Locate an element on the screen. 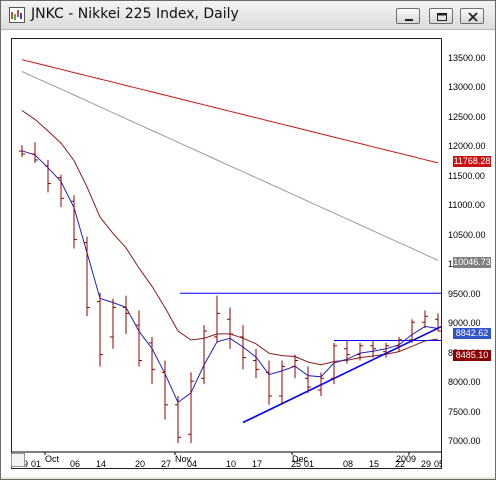 This screenshot has height=480, width=496. price-tick-label: 11500.00 is located at coordinates (466, 175).